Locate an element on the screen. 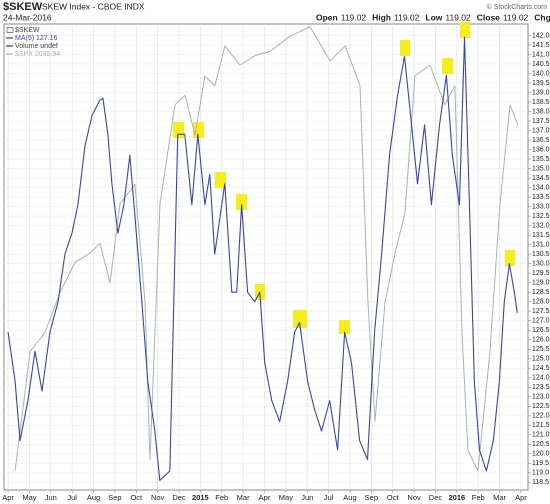  y-tick-label: 135.0 is located at coordinates (541, 168).